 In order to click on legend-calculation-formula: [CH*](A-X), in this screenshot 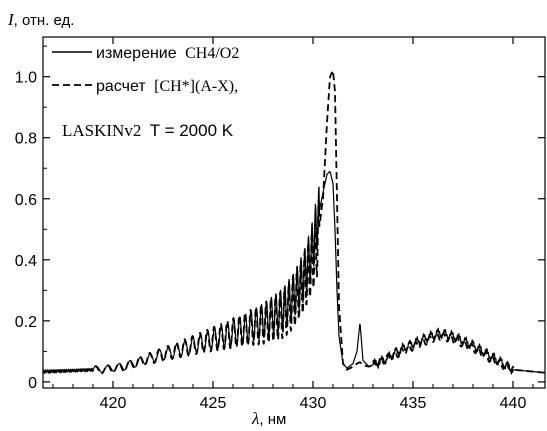, I will do `click(196, 86)`.